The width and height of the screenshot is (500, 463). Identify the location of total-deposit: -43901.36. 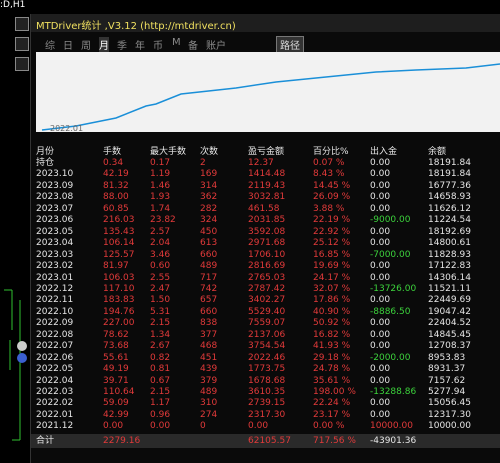
(393, 441).